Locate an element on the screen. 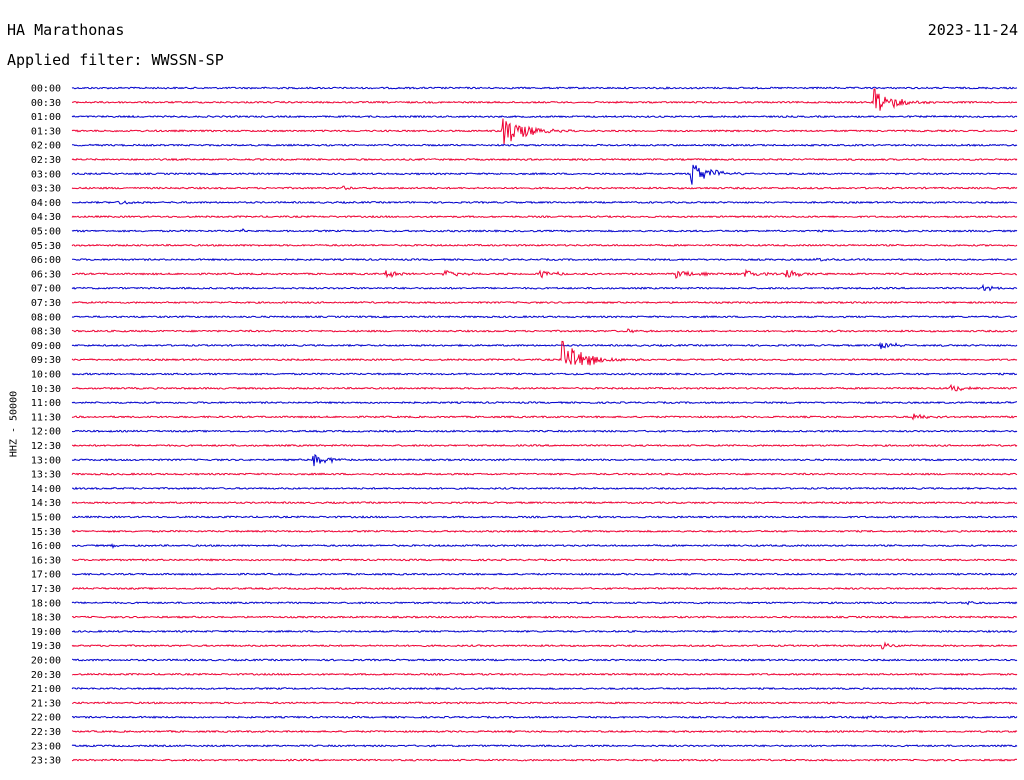  time-tick-label: 22:30 is located at coordinates (46, 732).